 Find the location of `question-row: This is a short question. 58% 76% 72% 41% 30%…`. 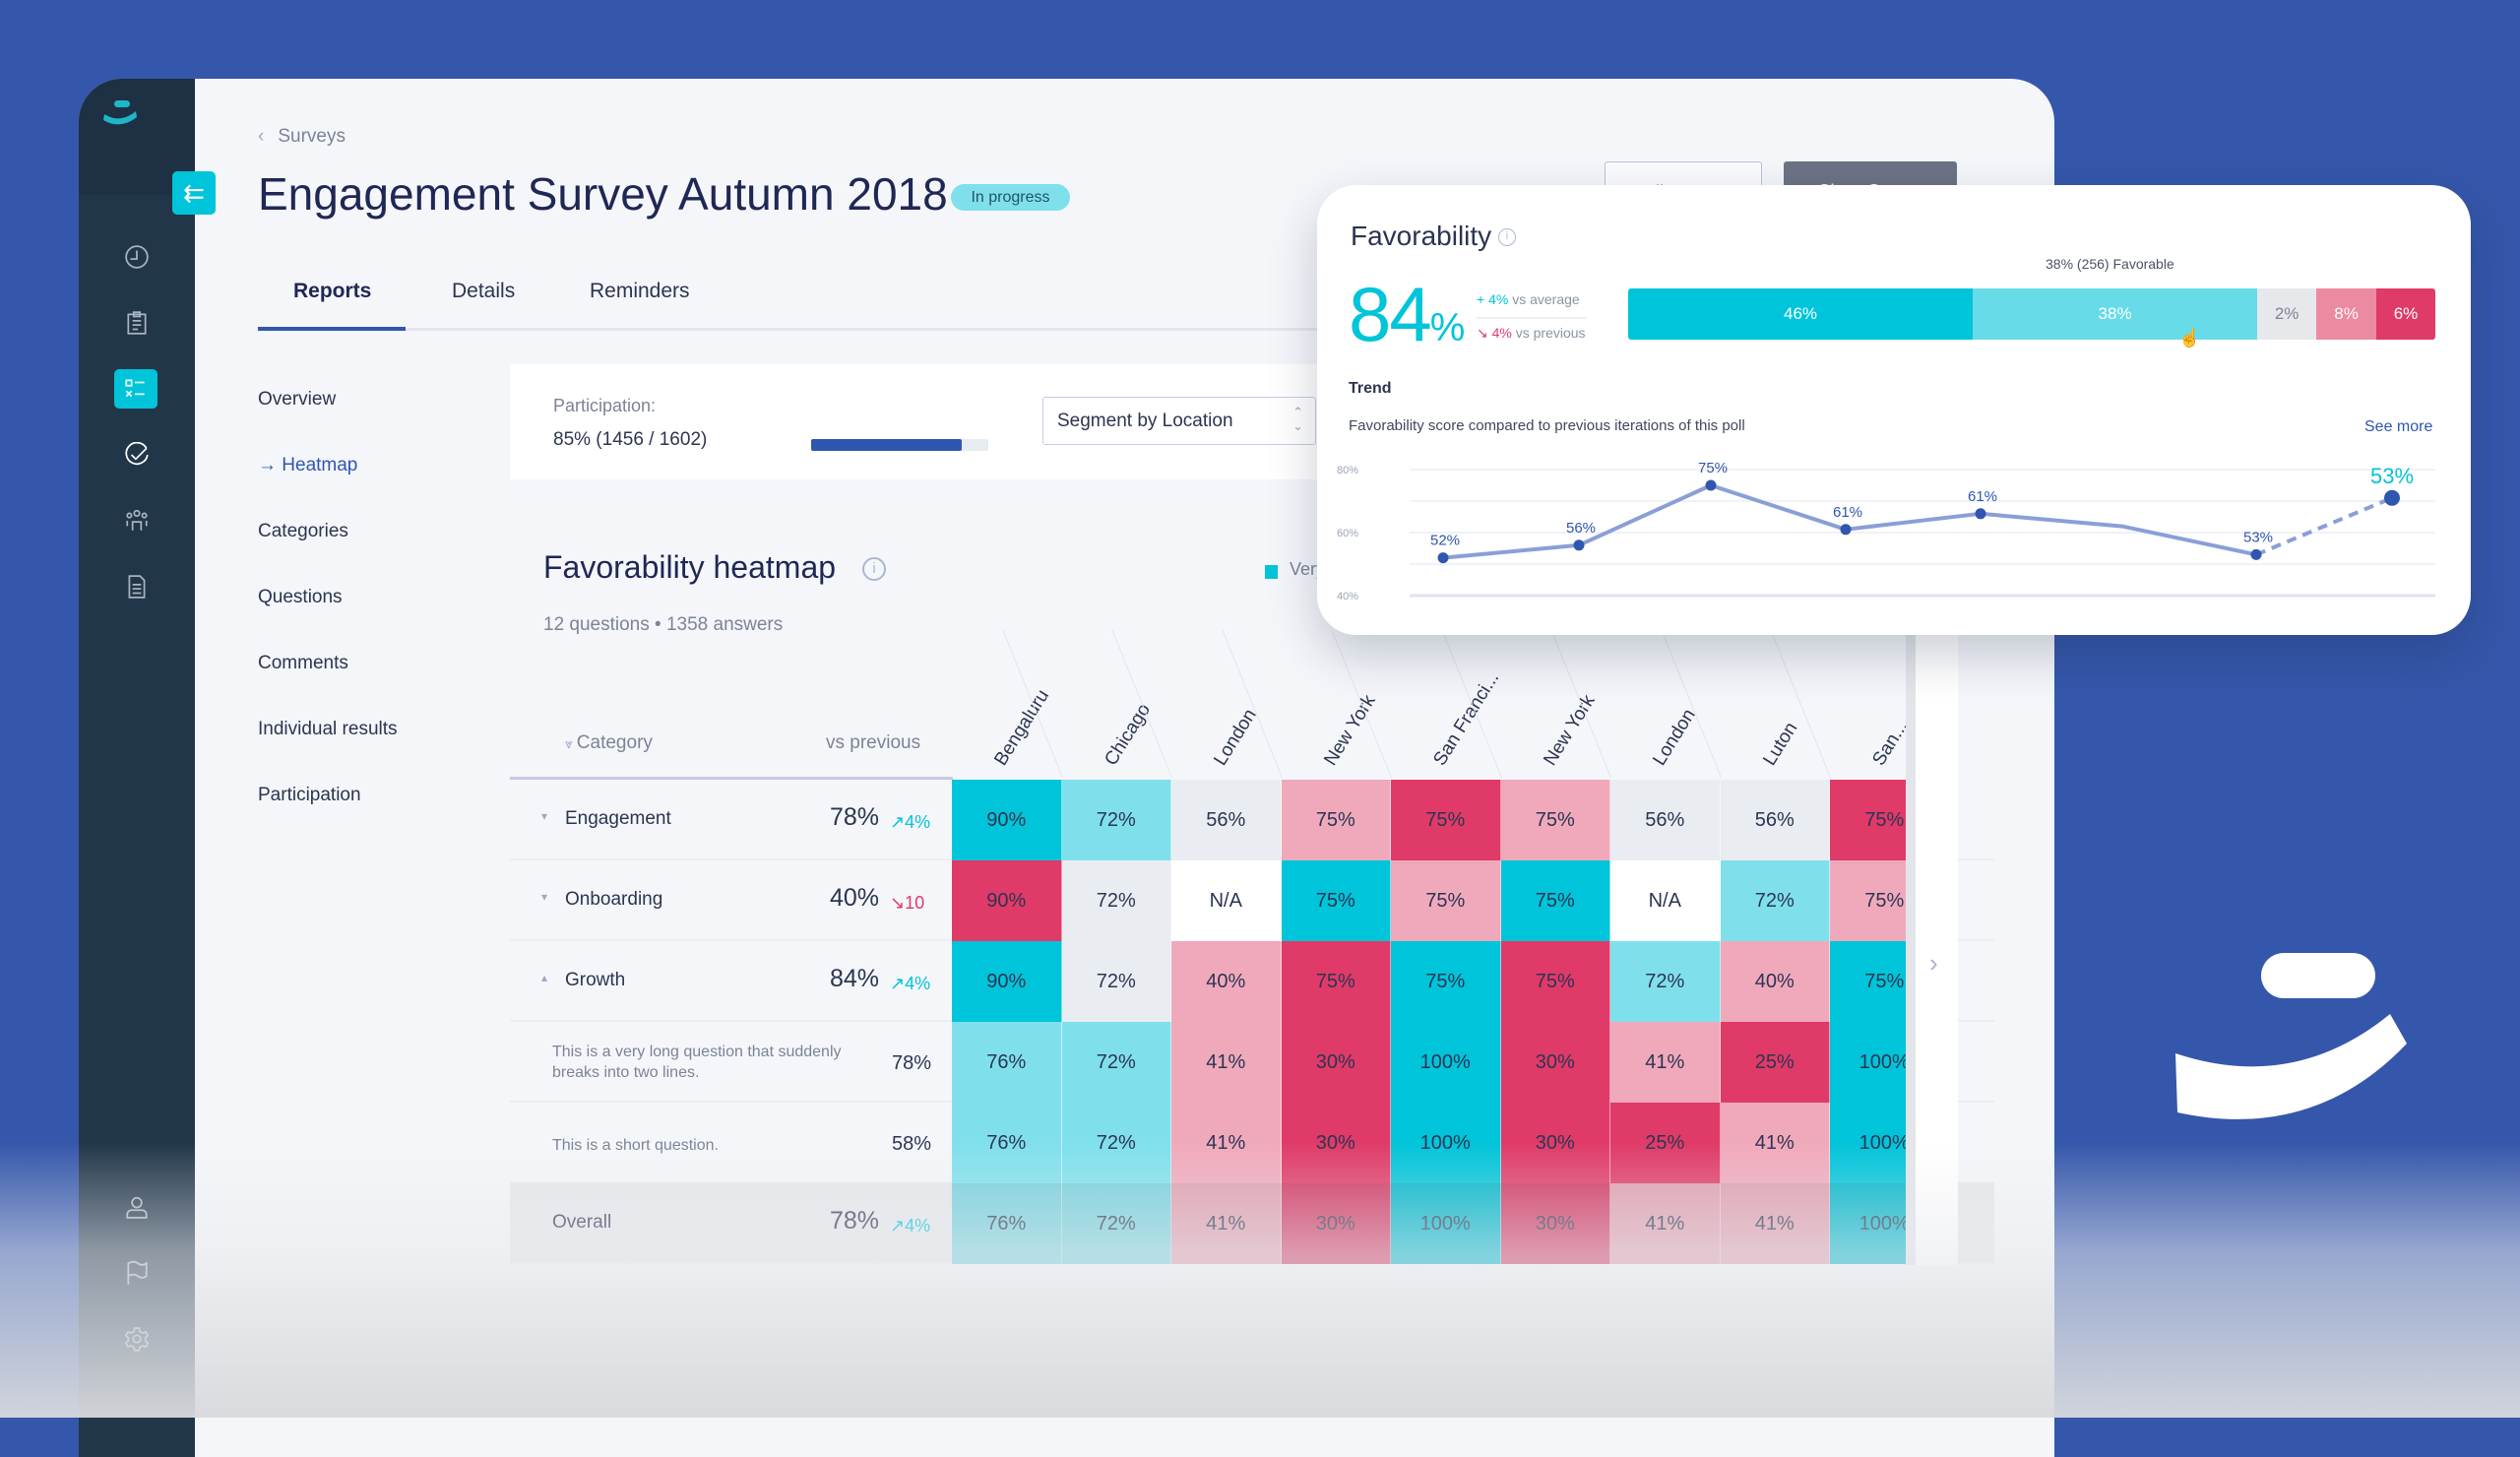

question-row: This is a short question. 58% 76% 72% 41% 30%… is located at coordinates (1252, 1143).